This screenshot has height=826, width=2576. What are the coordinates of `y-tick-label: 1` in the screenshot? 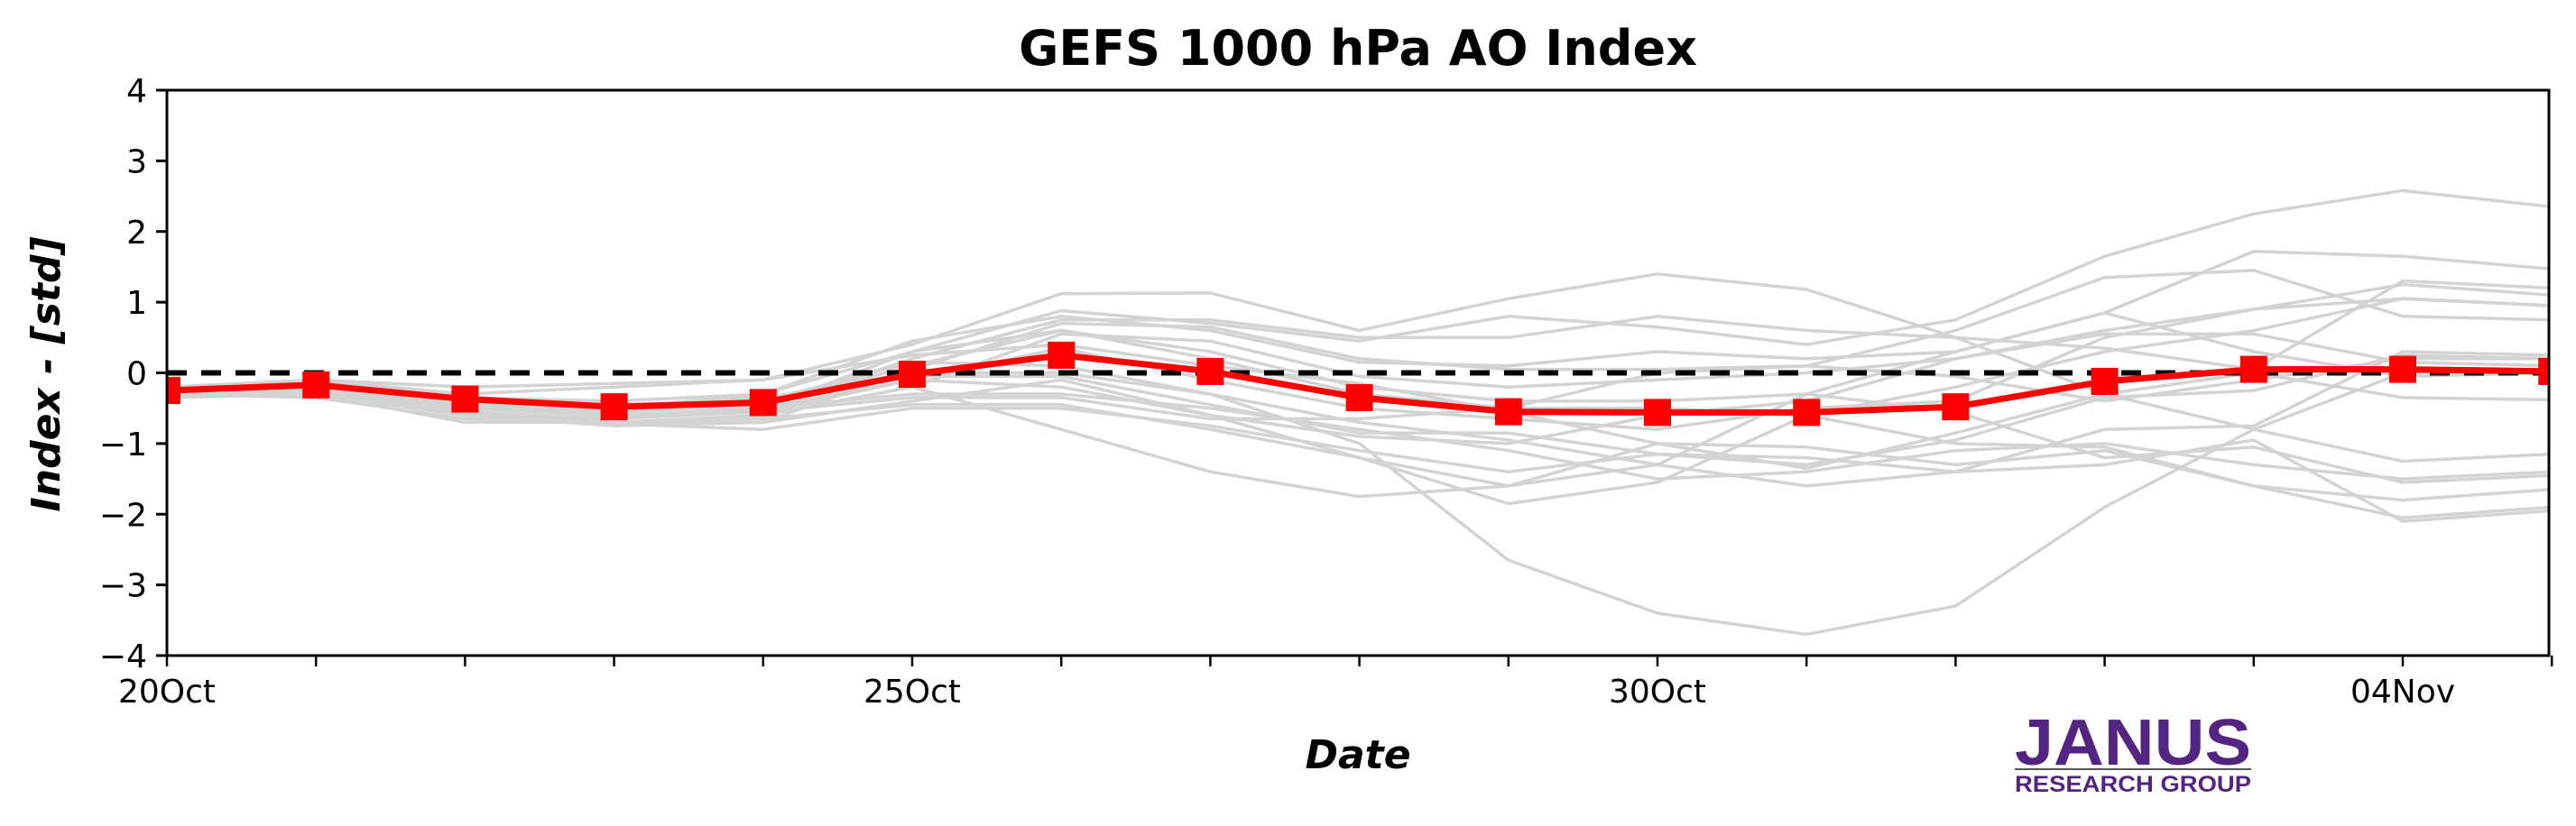 It's located at (136, 303).